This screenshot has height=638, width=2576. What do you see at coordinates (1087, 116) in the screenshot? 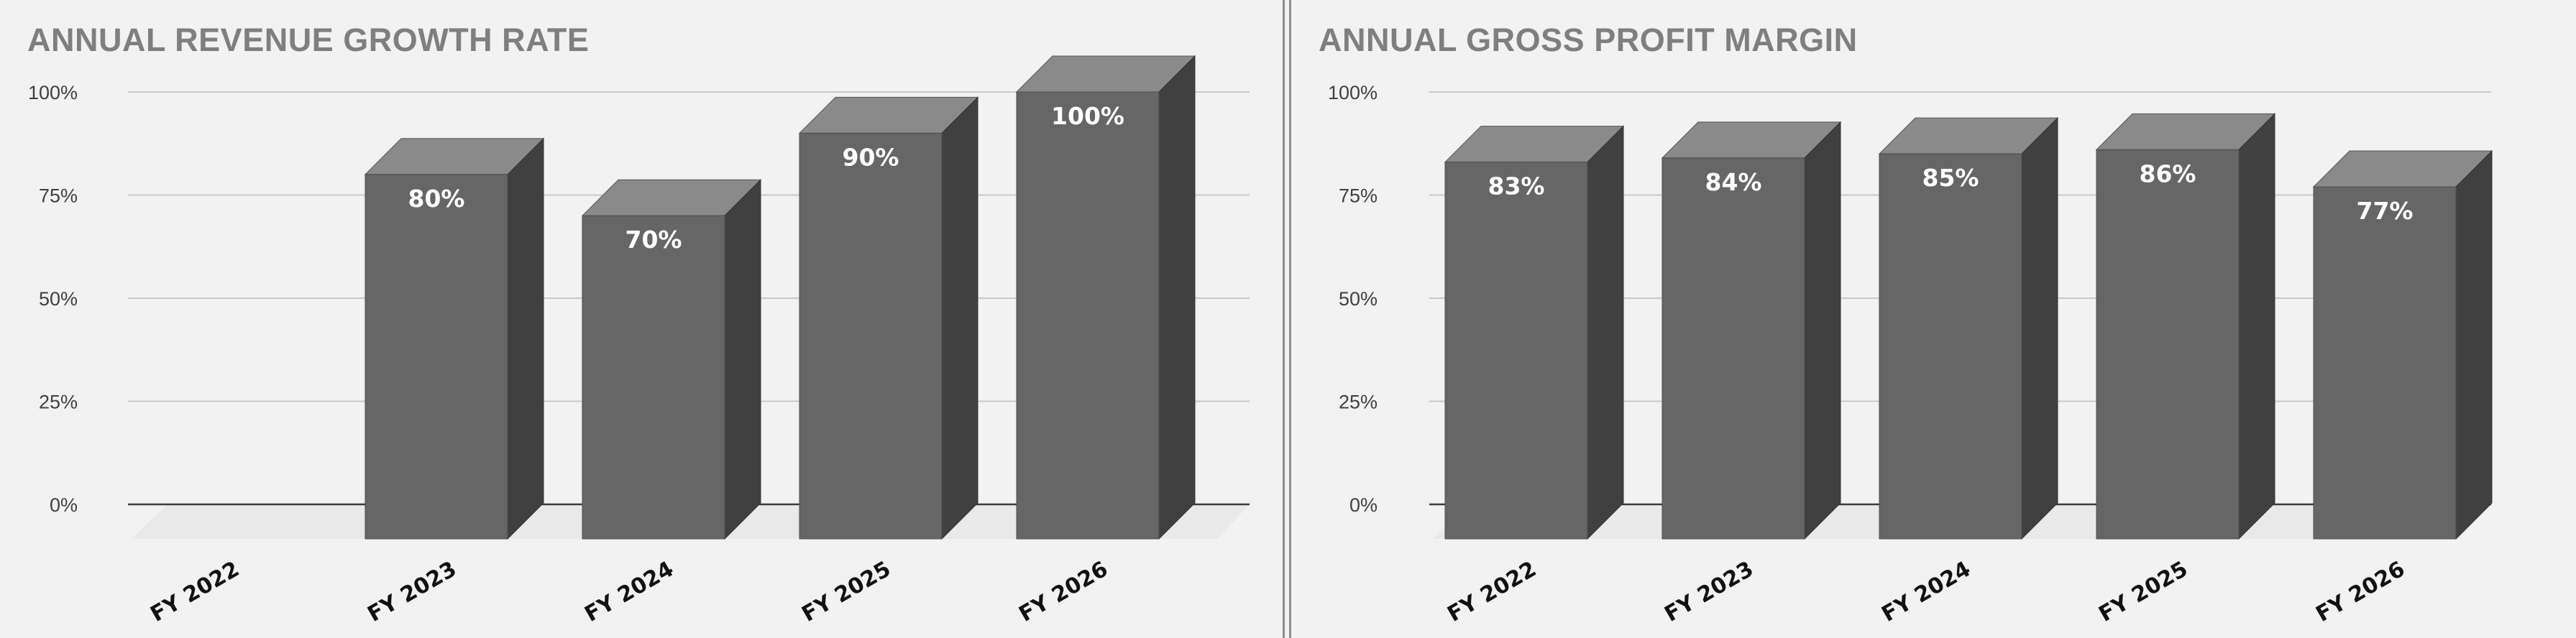
I see `data-label: 100%` at bounding box center [1087, 116].